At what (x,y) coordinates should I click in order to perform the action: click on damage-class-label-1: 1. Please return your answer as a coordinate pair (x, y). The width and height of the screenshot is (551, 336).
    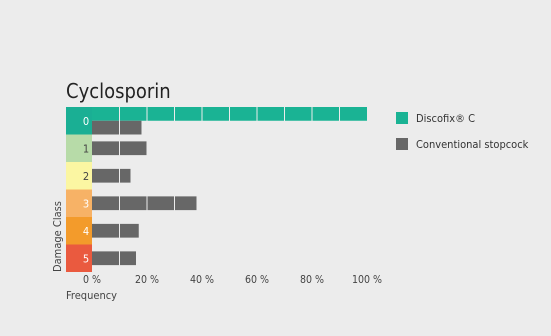
    Looking at the image, I should click on (86, 148).